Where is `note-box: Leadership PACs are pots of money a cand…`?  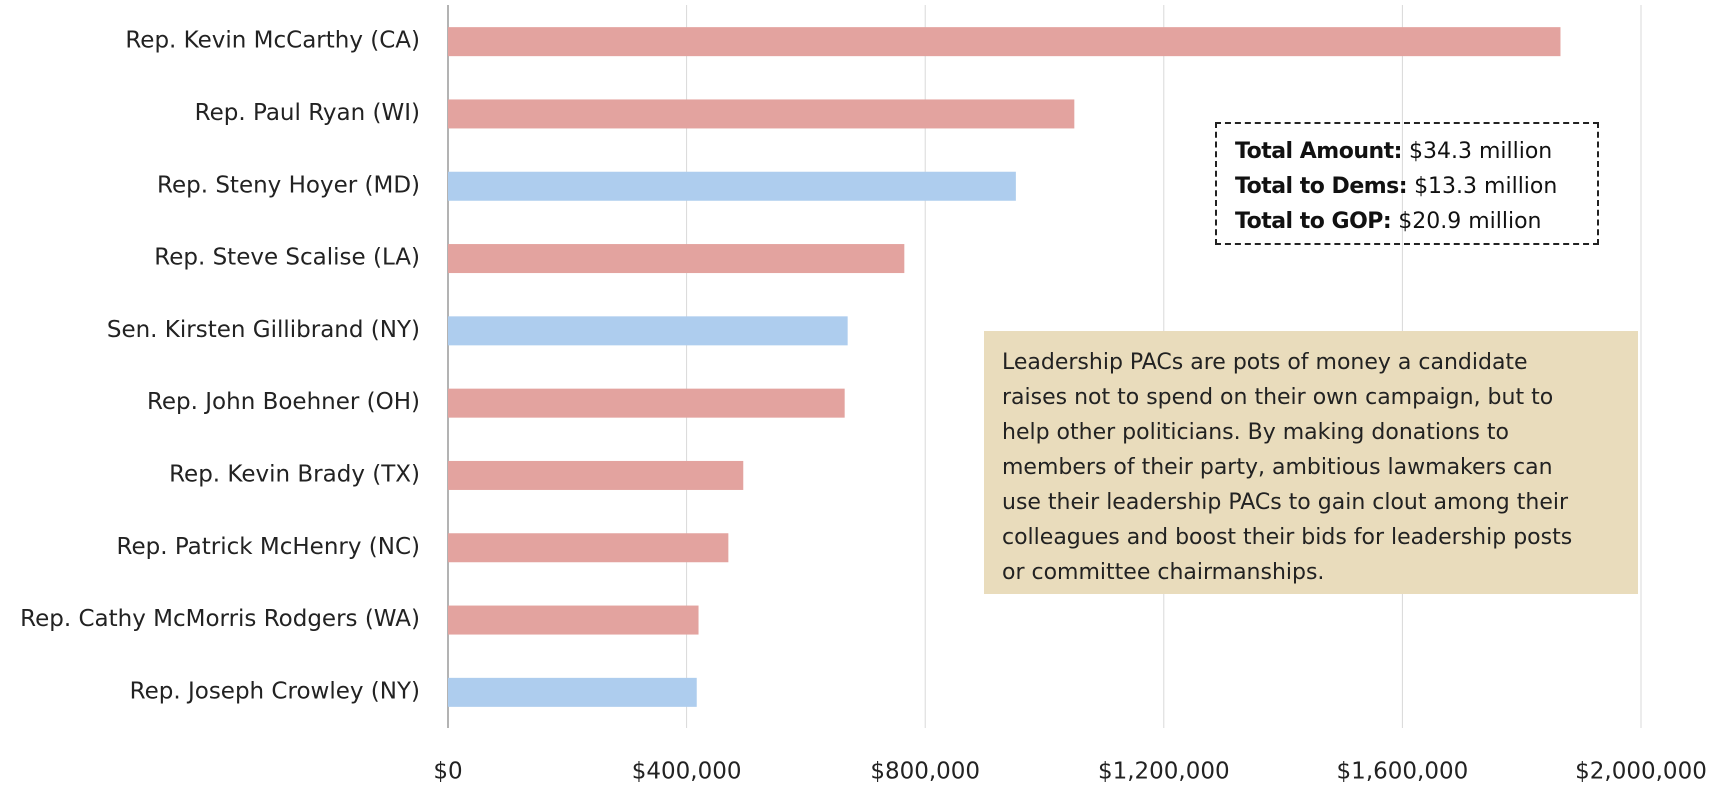
note-box: Leadership PACs are pots of money a cand… is located at coordinates (1311, 462).